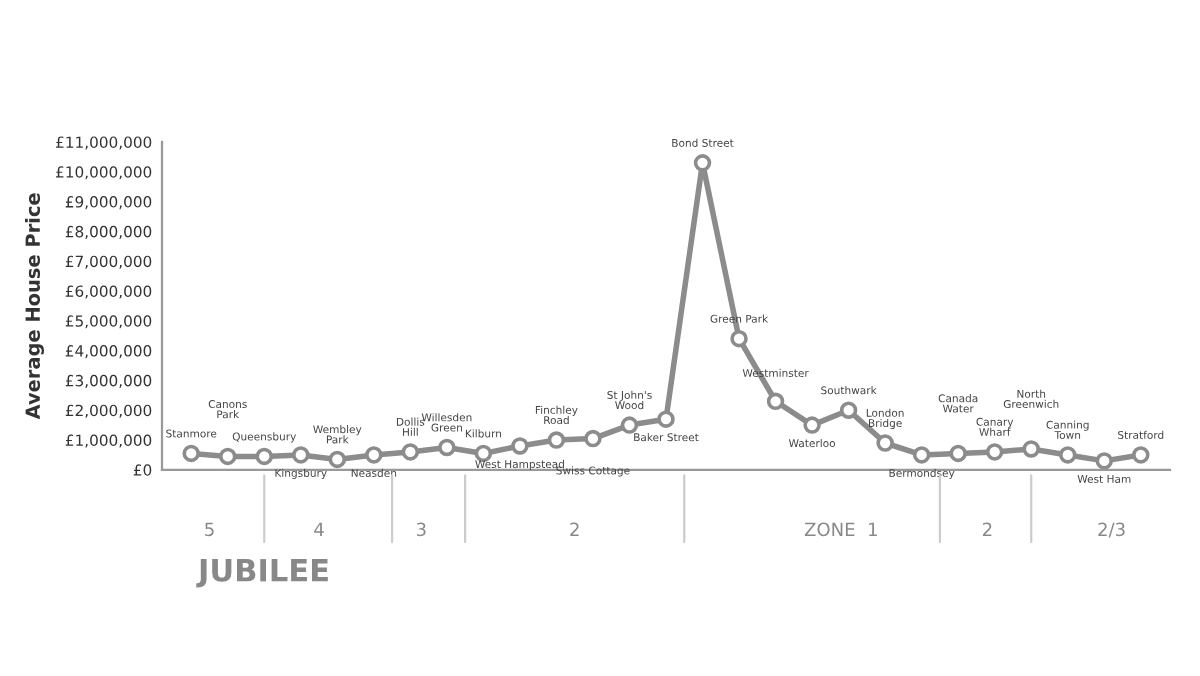 Image resolution: width=1200 pixels, height=676 pixels. Describe the element at coordinates (840, 529) in the screenshot. I see `text: ZONE 1` at that location.